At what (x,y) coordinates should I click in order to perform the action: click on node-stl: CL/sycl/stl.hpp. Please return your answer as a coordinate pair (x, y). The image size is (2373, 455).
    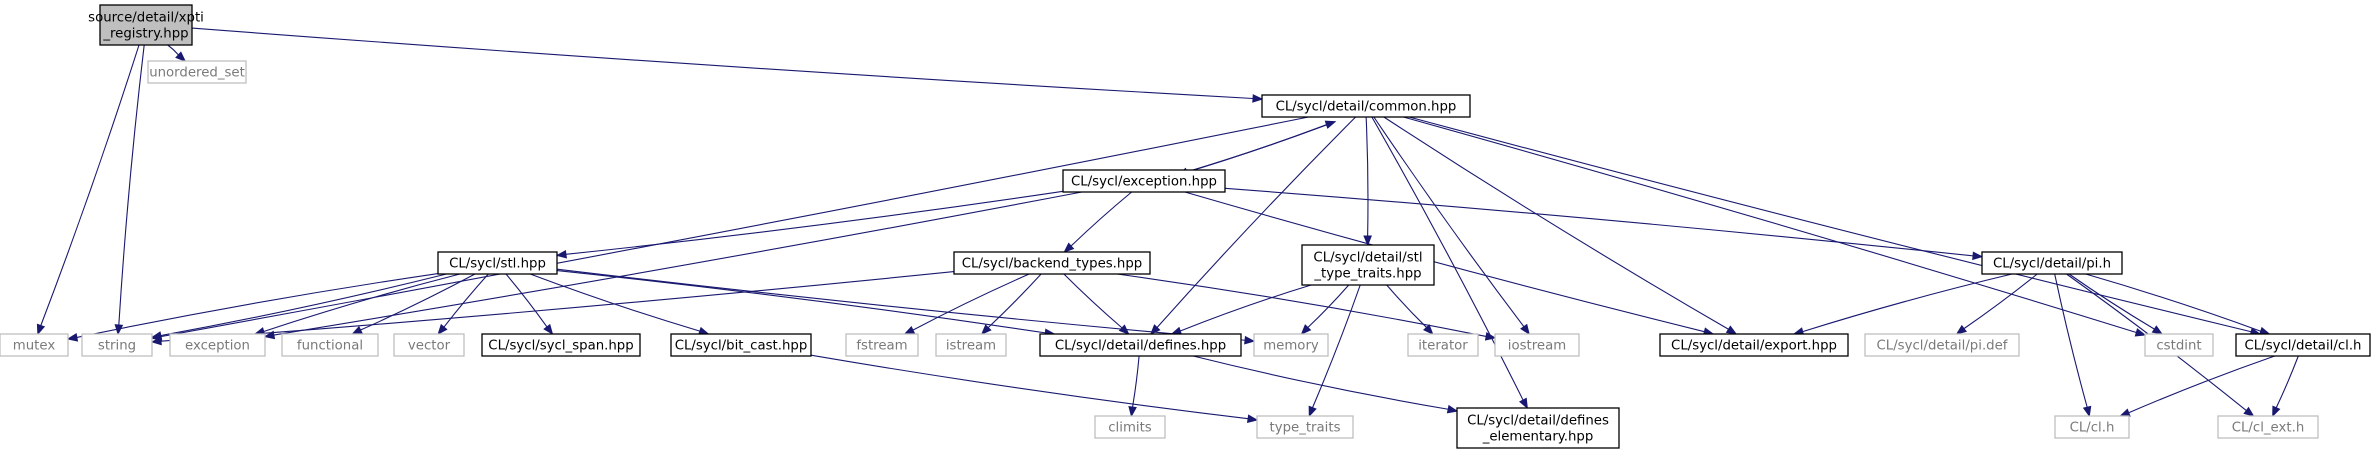
    Looking at the image, I should click on (497, 263).